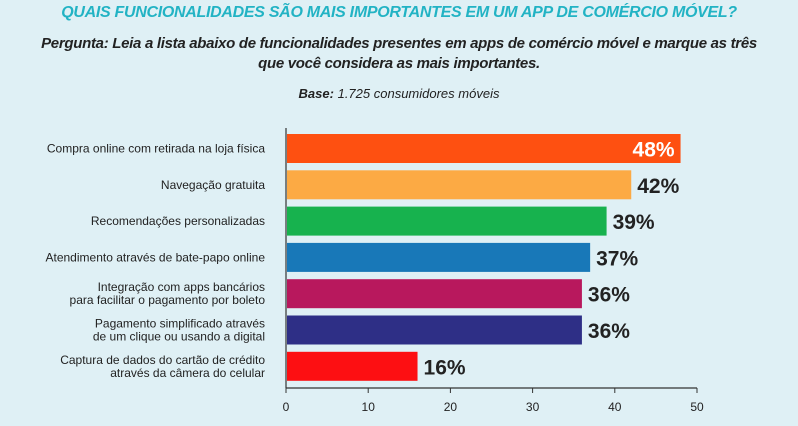 Image resolution: width=798 pixels, height=426 pixels. I want to click on x-tick-label: 20, so click(451, 407).